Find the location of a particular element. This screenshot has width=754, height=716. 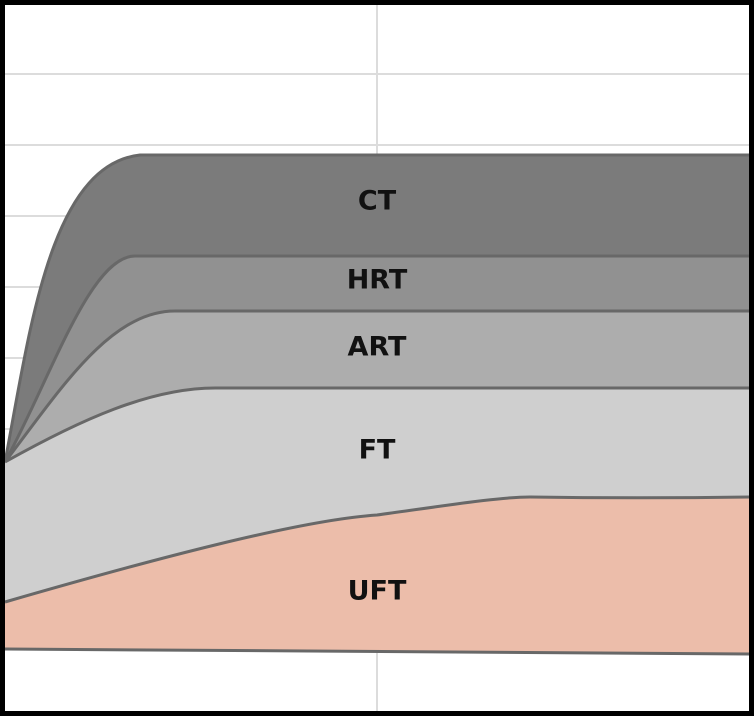

layer-label: UFT is located at coordinates (377, 591).